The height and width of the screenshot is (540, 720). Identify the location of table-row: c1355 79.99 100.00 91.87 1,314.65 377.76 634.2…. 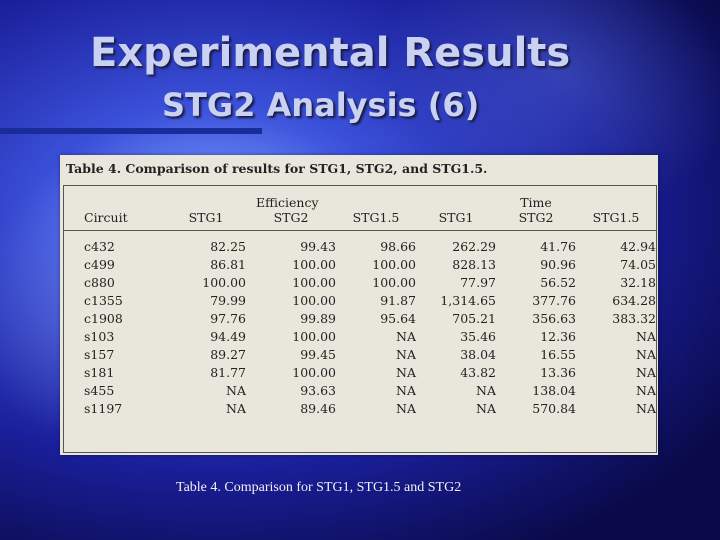
(360, 300).